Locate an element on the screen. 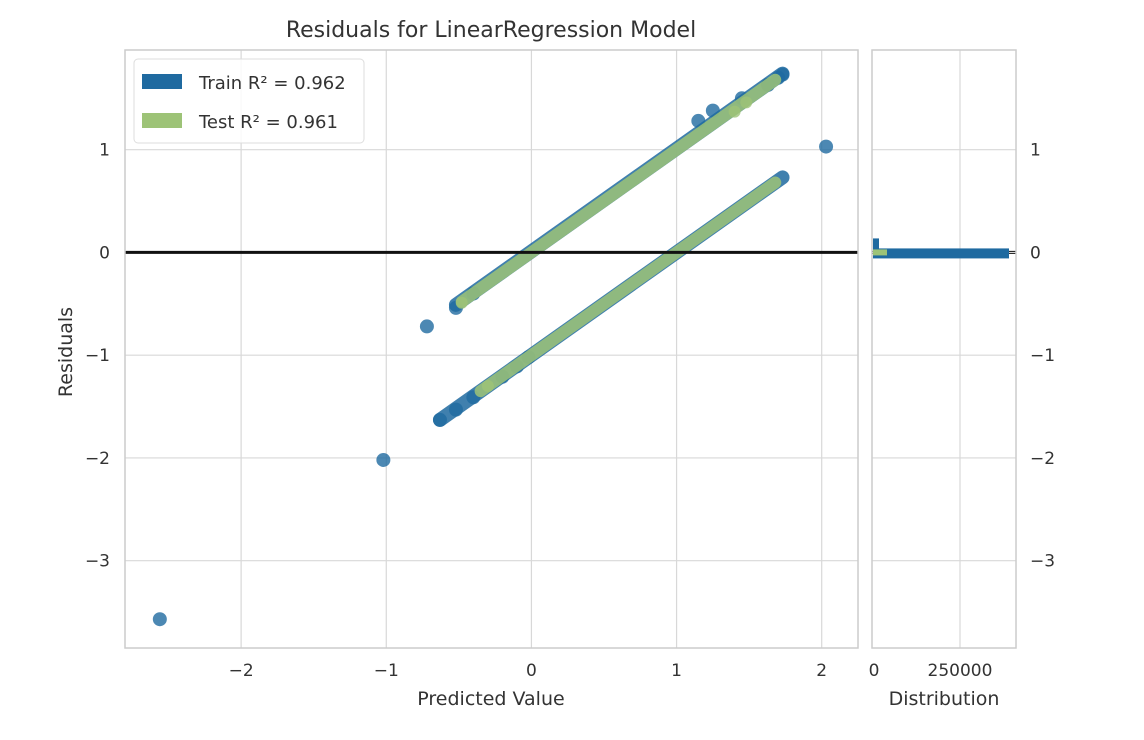  y-tick-label: 1 is located at coordinates (104, 151).